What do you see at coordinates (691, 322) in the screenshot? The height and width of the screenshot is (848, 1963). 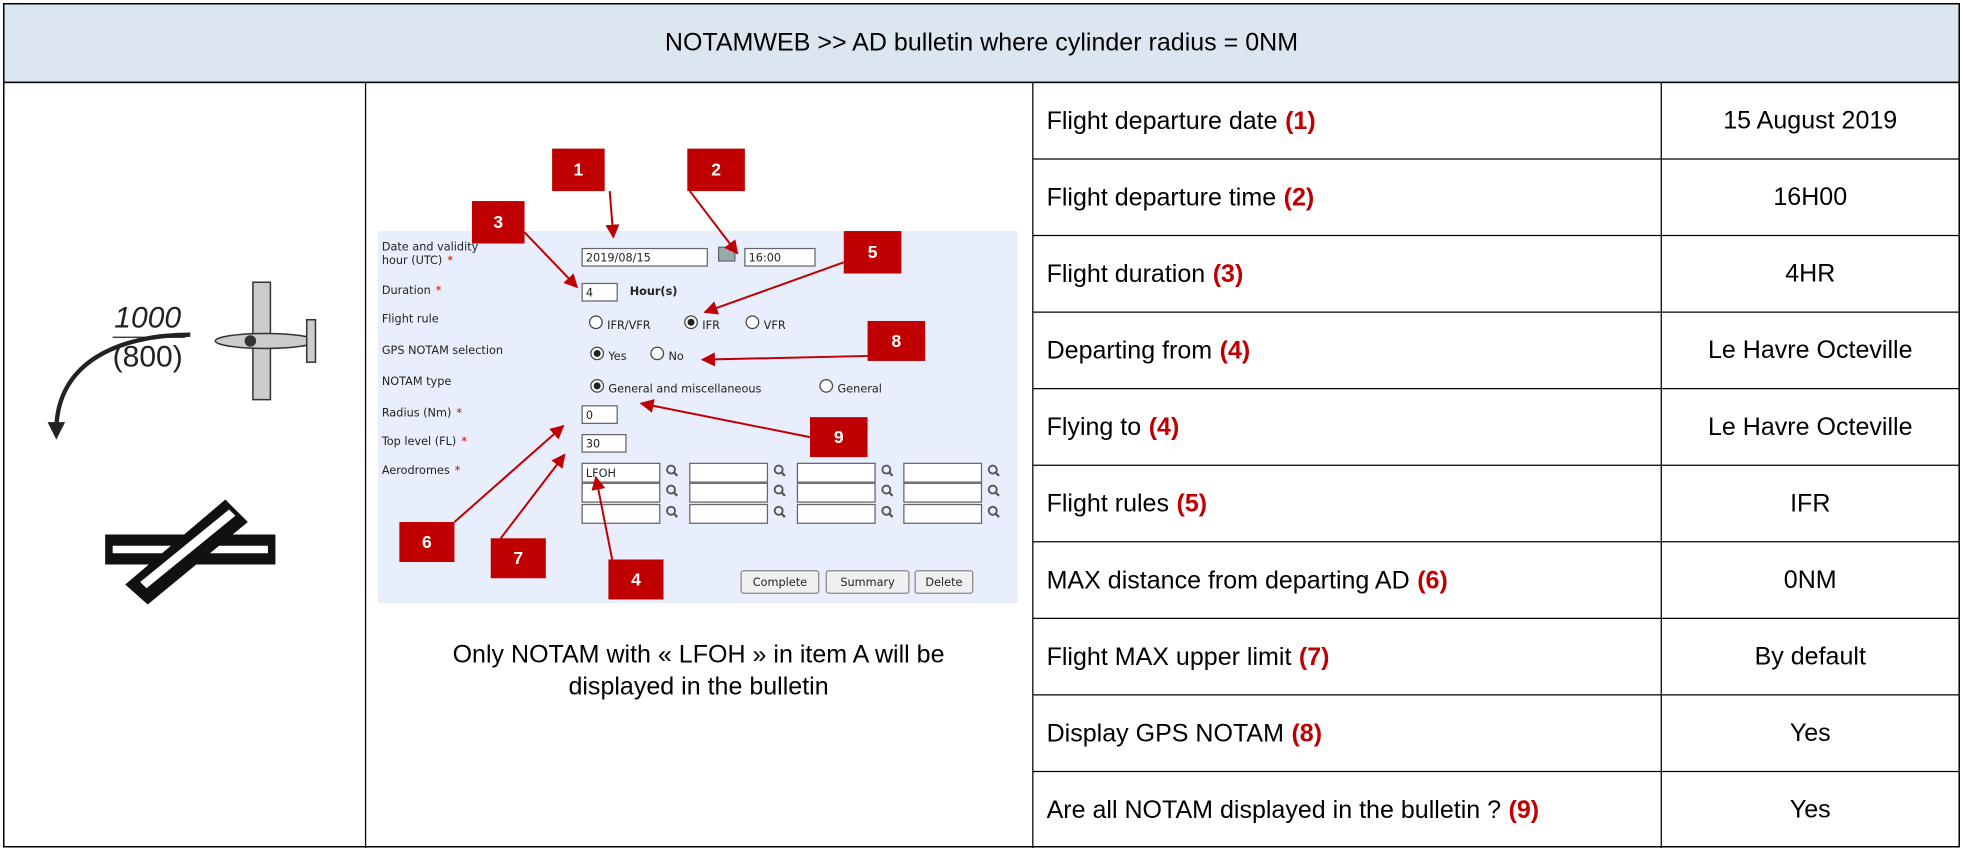 I see `radio-dot` at bounding box center [691, 322].